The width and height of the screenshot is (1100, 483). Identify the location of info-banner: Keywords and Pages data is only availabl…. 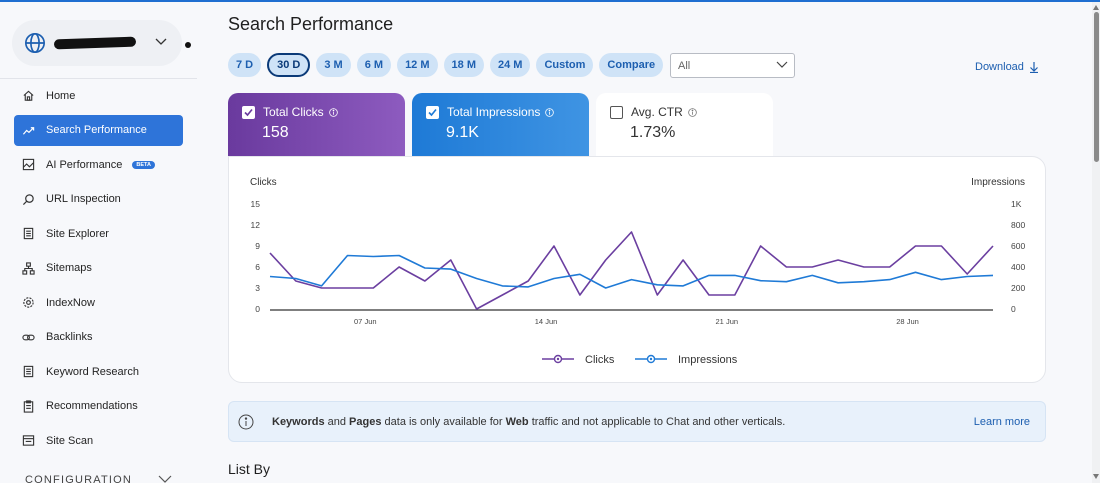
(637, 421).